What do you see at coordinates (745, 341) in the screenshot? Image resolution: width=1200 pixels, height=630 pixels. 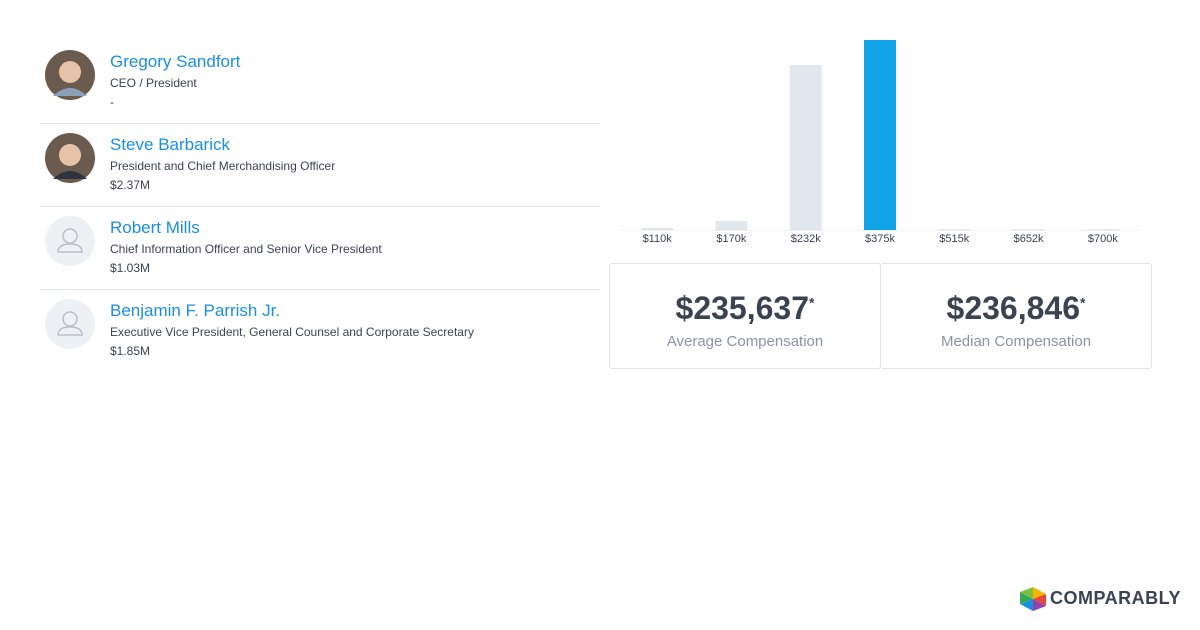 I see `stat-label: Average Compensation` at bounding box center [745, 341].